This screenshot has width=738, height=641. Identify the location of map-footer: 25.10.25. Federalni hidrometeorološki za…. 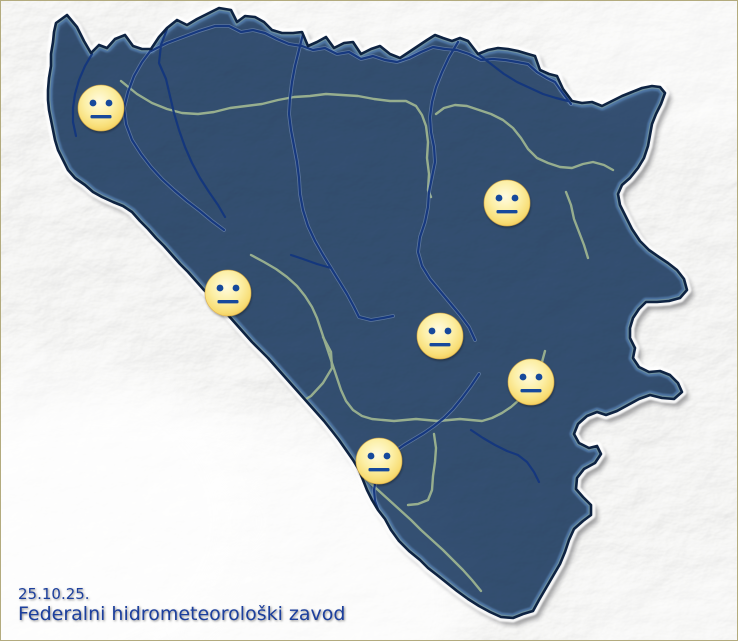
(182, 605).